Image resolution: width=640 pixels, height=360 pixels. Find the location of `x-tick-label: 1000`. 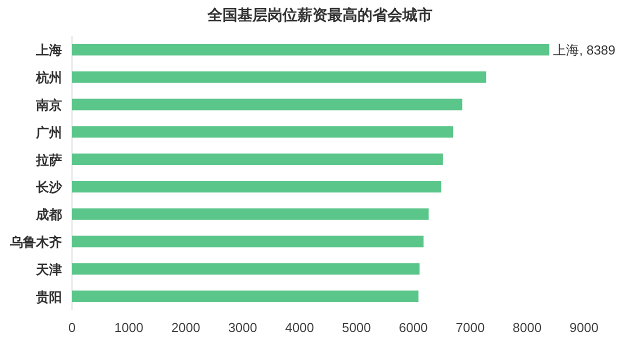

x-tick-label: 1000 is located at coordinates (129, 327).